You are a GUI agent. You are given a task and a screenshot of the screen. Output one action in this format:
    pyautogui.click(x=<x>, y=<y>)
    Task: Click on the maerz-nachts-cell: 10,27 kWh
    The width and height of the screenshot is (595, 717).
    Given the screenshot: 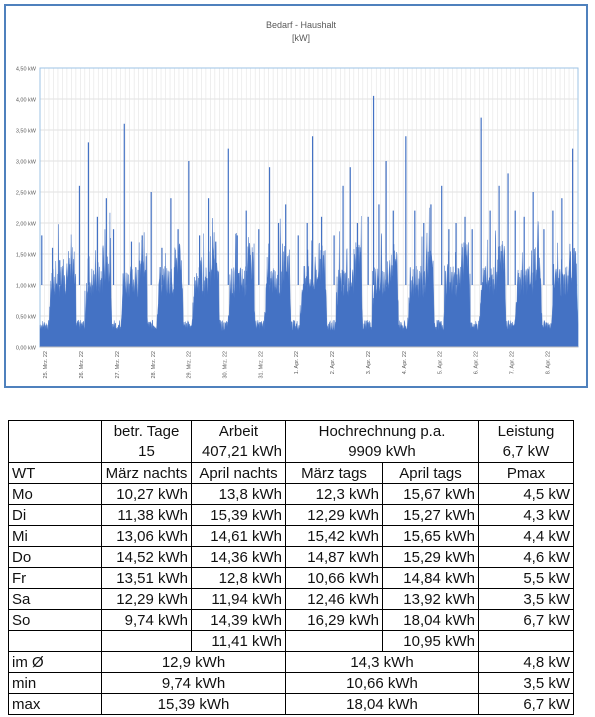 What is the action you would take?
    pyautogui.click(x=146, y=494)
    